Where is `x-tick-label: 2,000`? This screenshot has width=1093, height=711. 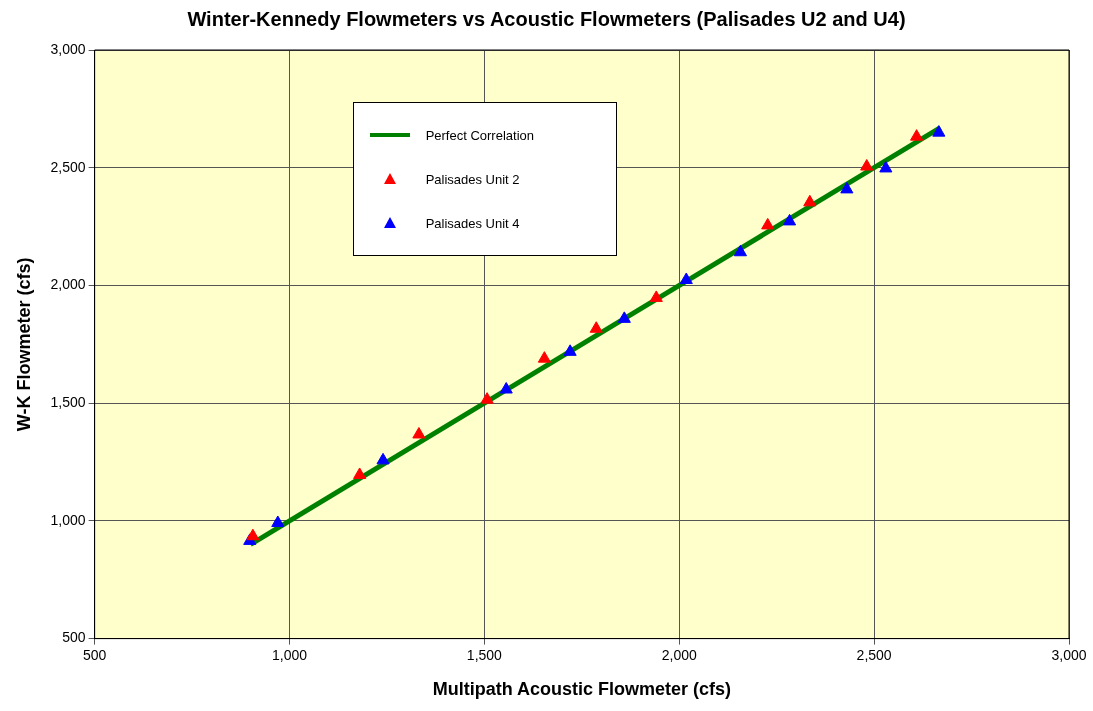
x-tick-label: 2,000 is located at coordinates (679, 654).